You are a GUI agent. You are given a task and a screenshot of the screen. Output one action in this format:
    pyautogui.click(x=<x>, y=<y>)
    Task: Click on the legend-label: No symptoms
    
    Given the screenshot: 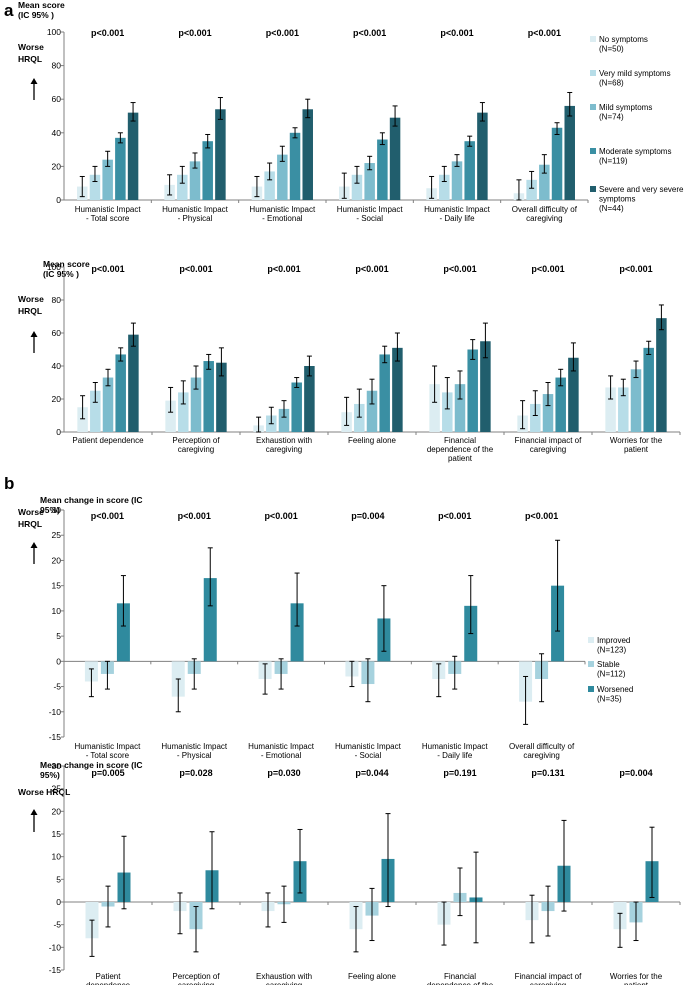 What is the action you would take?
    pyautogui.click(x=623, y=39)
    